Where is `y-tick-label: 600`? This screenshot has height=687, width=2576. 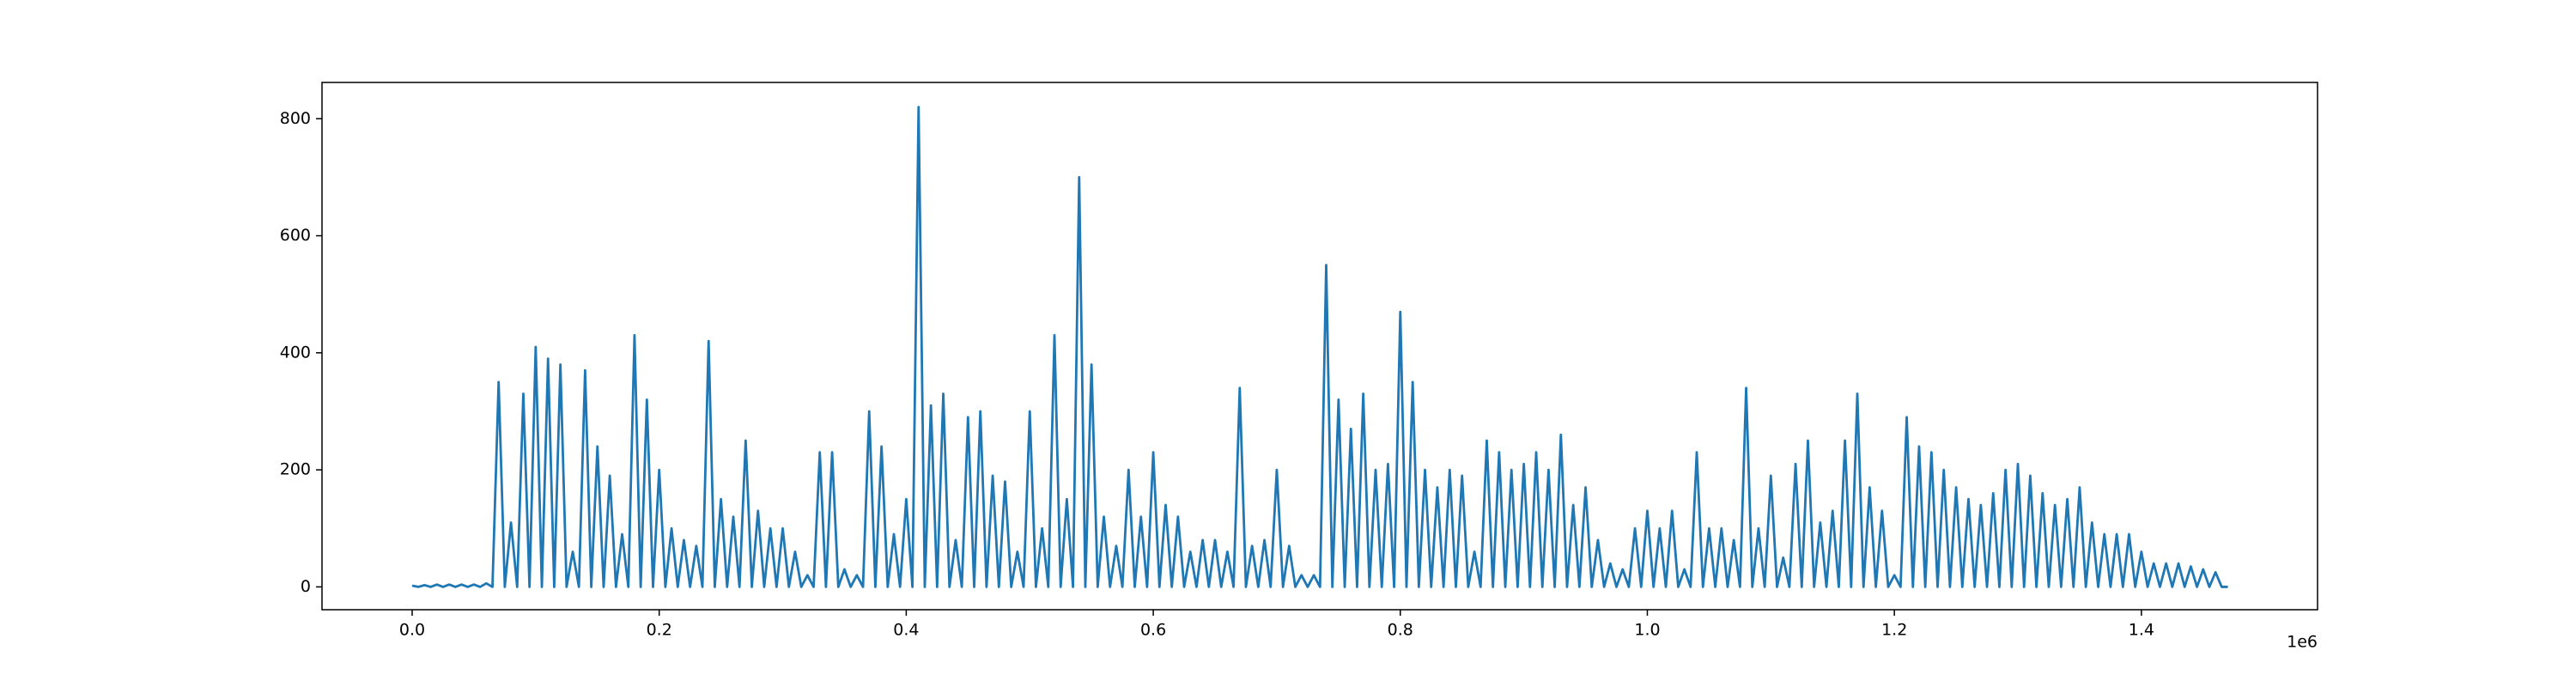
y-tick-label: 600 is located at coordinates (295, 235).